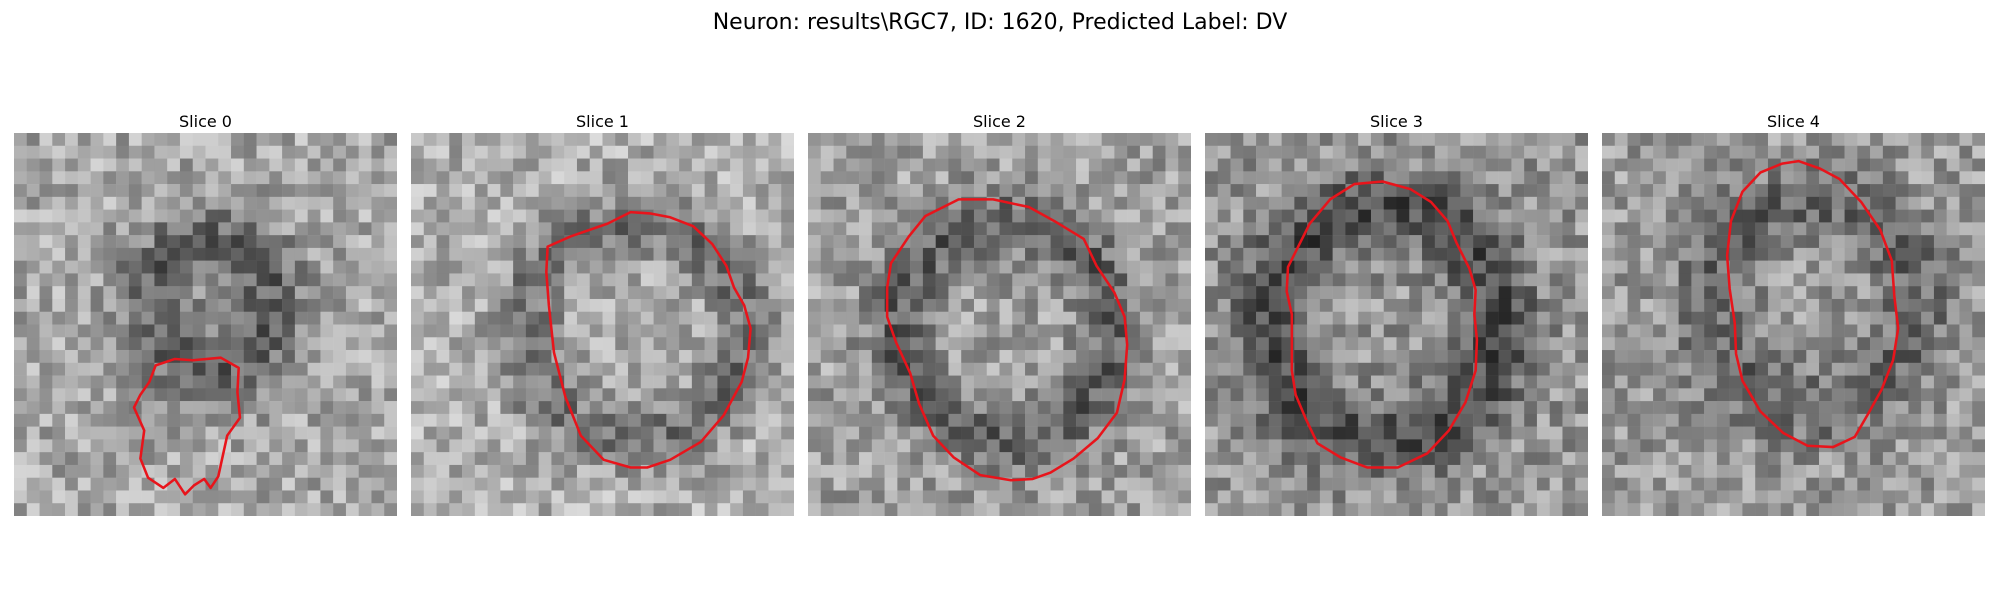 This screenshot has width=2000, height=600. I want to click on slice-panel-2: Slice 2, so click(999, 313).